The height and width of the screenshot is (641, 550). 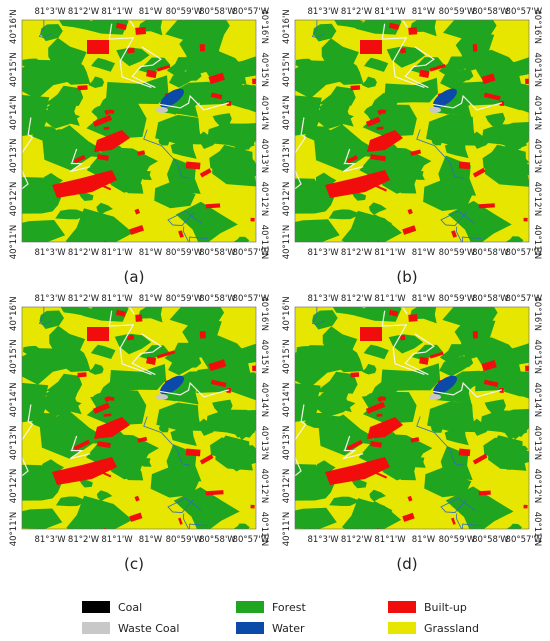 I want to click on legend-label: Waste Coal, so click(x=148, y=628).